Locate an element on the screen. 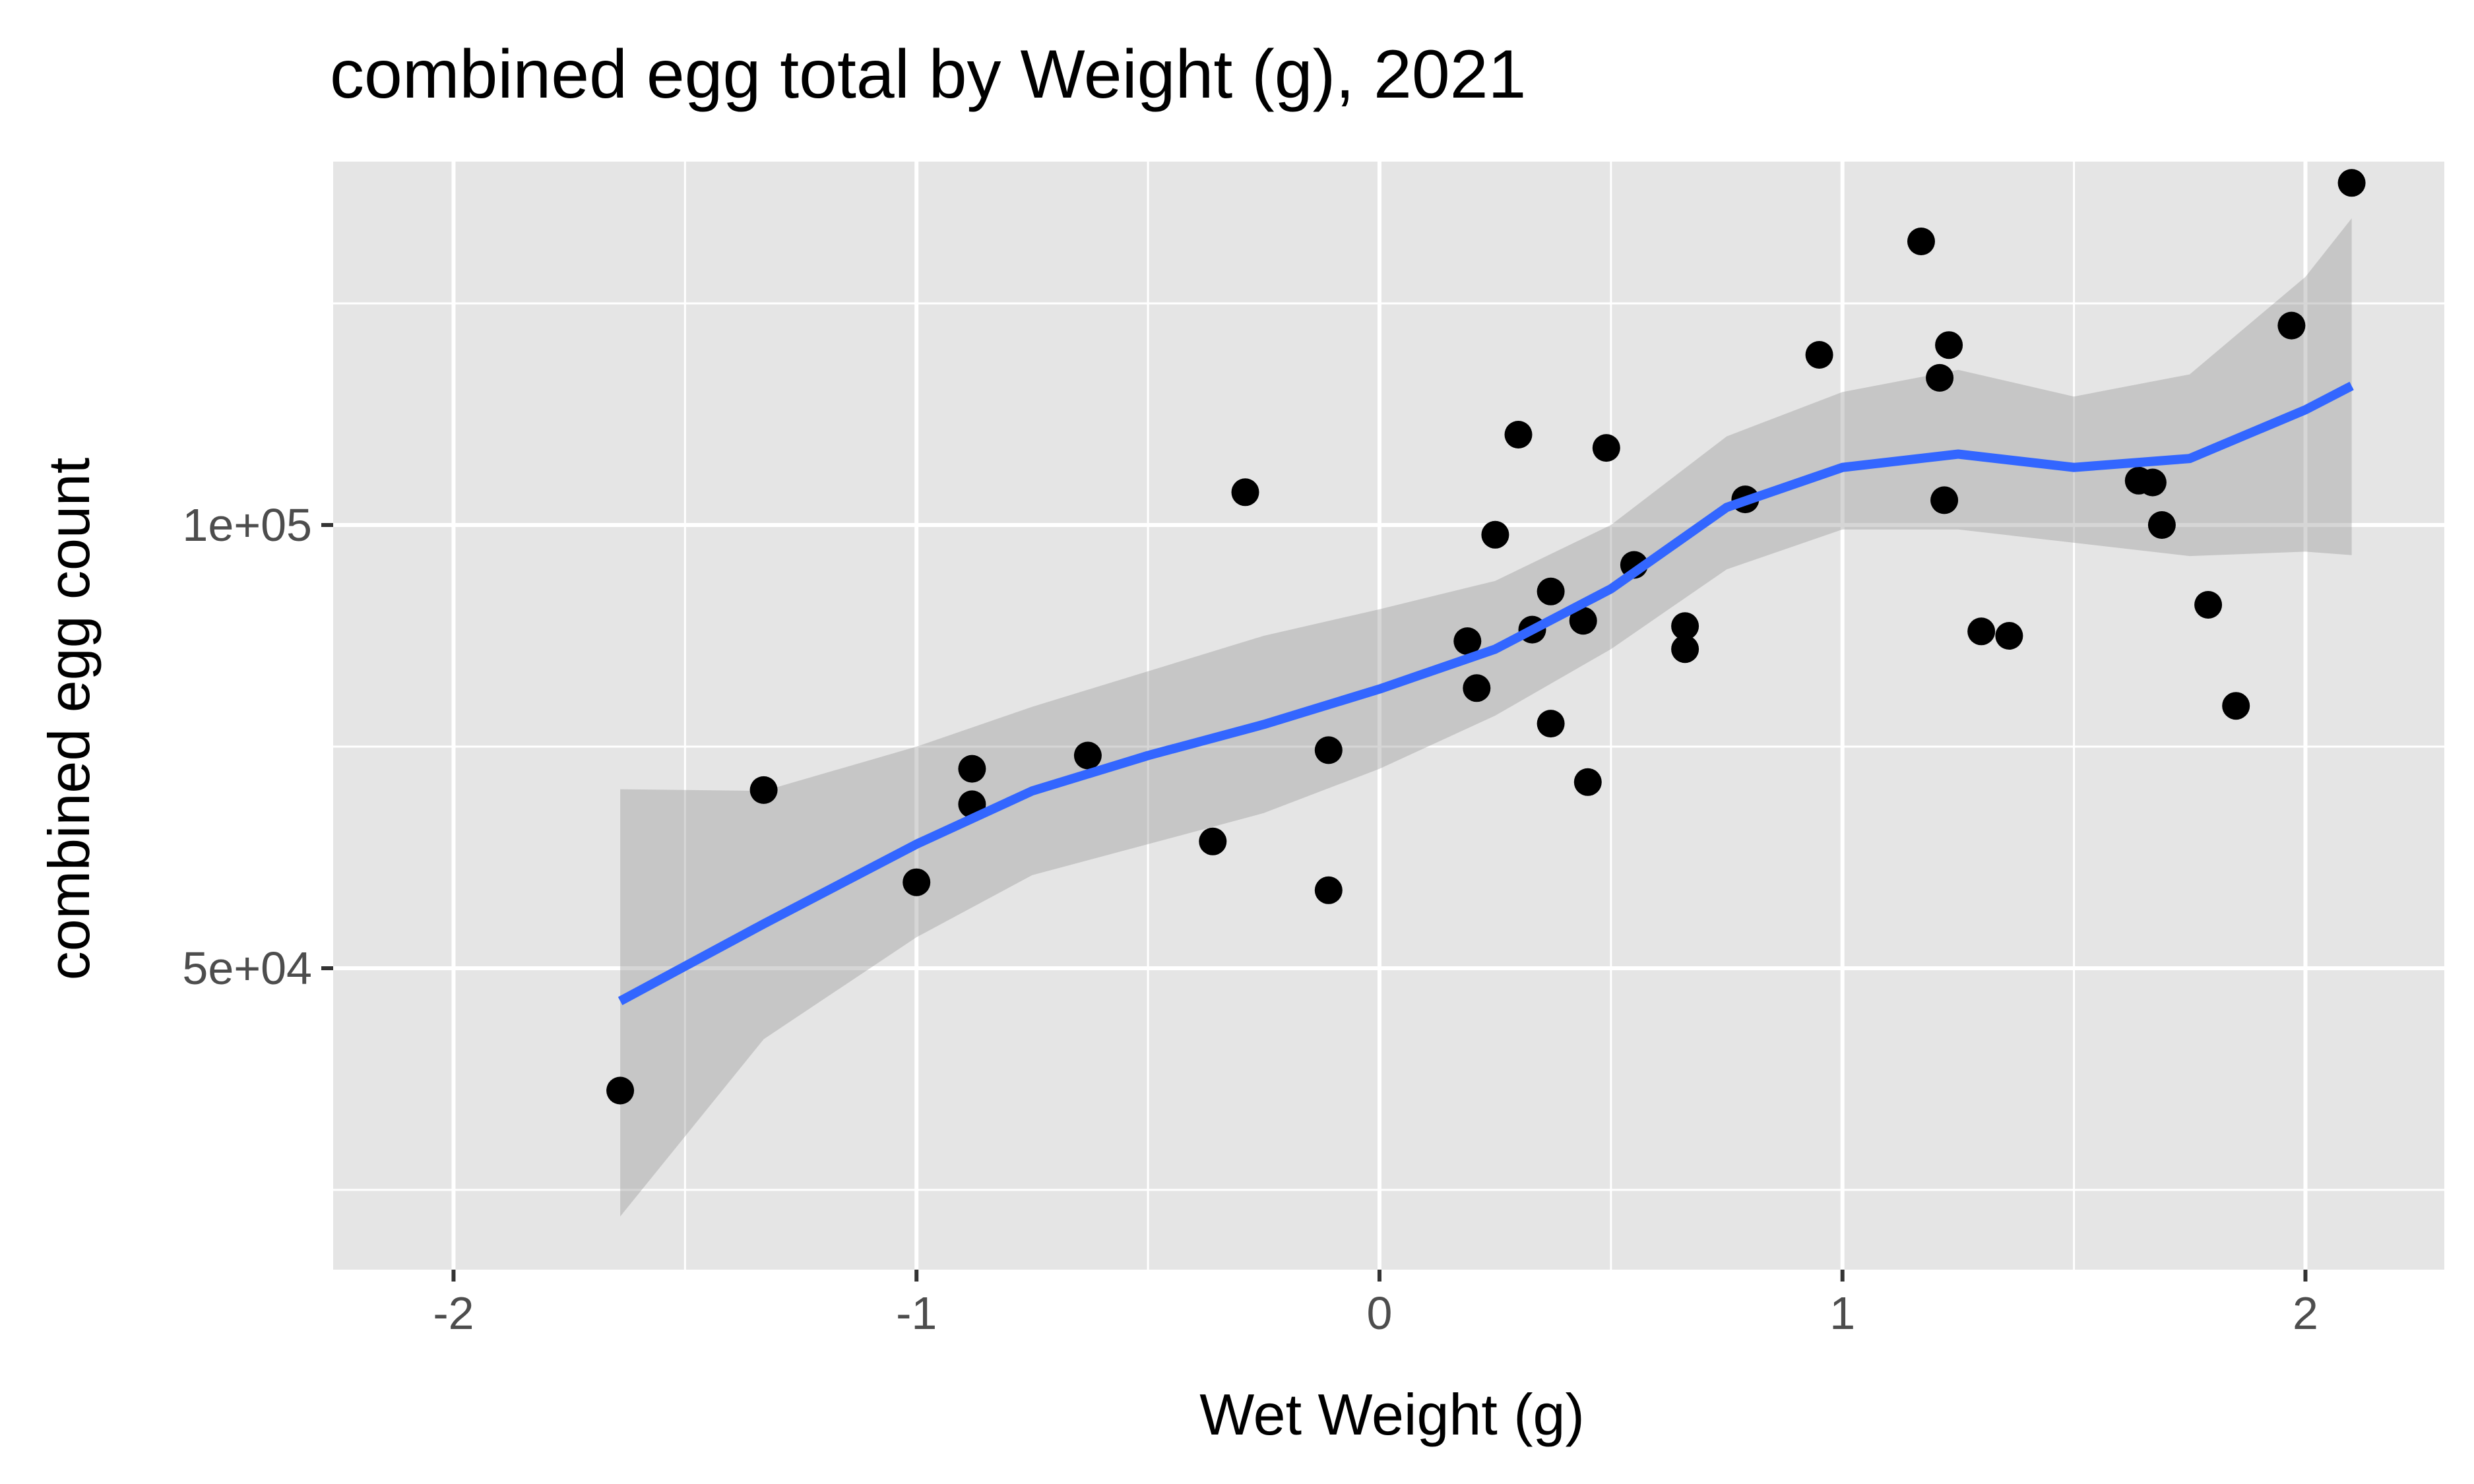 This screenshot has height=1484, width=2474. y-axis-title: combined egg count is located at coordinates (69, 720).